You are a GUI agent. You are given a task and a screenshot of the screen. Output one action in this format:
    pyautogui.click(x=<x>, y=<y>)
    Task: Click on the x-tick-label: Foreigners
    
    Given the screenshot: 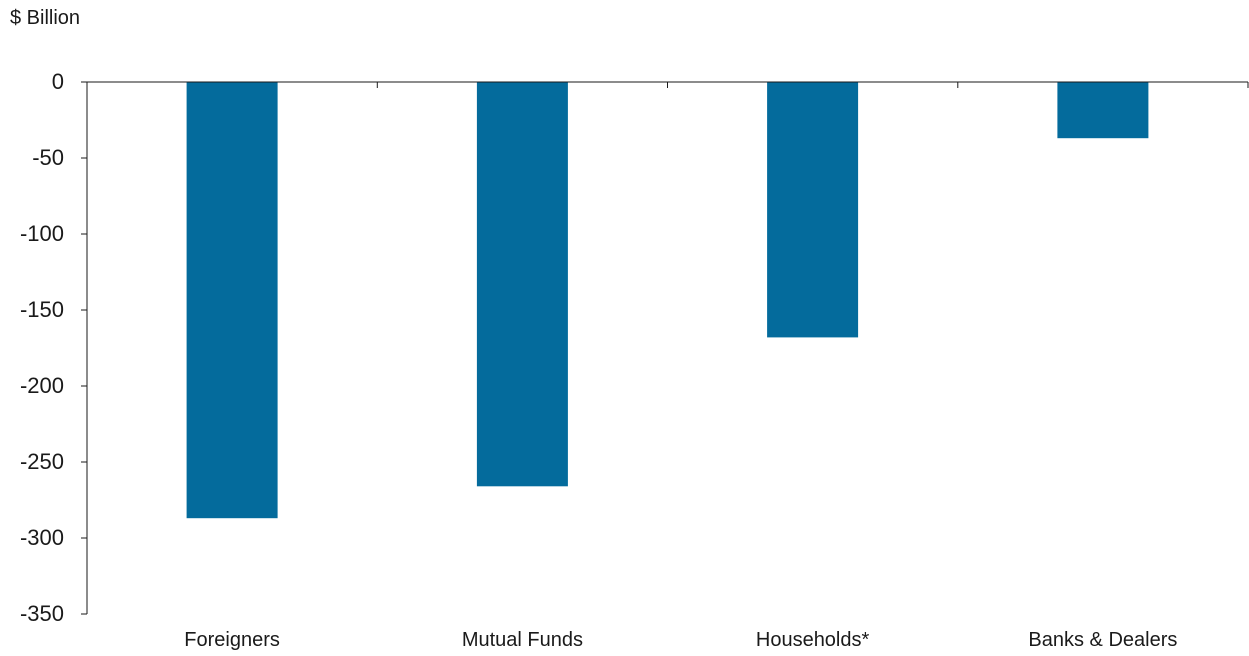 What is the action you would take?
    pyautogui.click(x=232, y=640)
    